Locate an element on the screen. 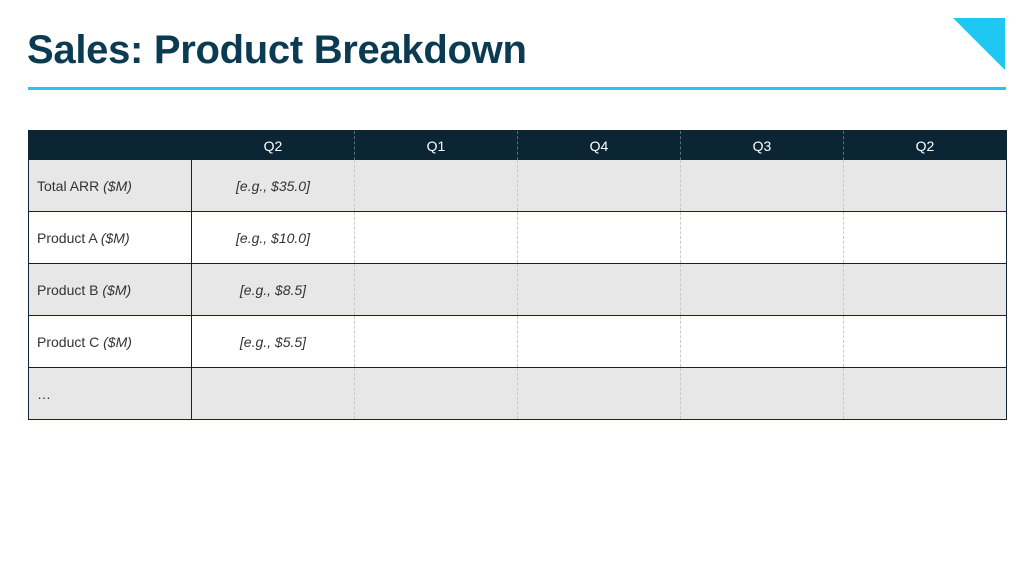 This screenshot has height=576, width=1024. title-divider is located at coordinates (517, 88).